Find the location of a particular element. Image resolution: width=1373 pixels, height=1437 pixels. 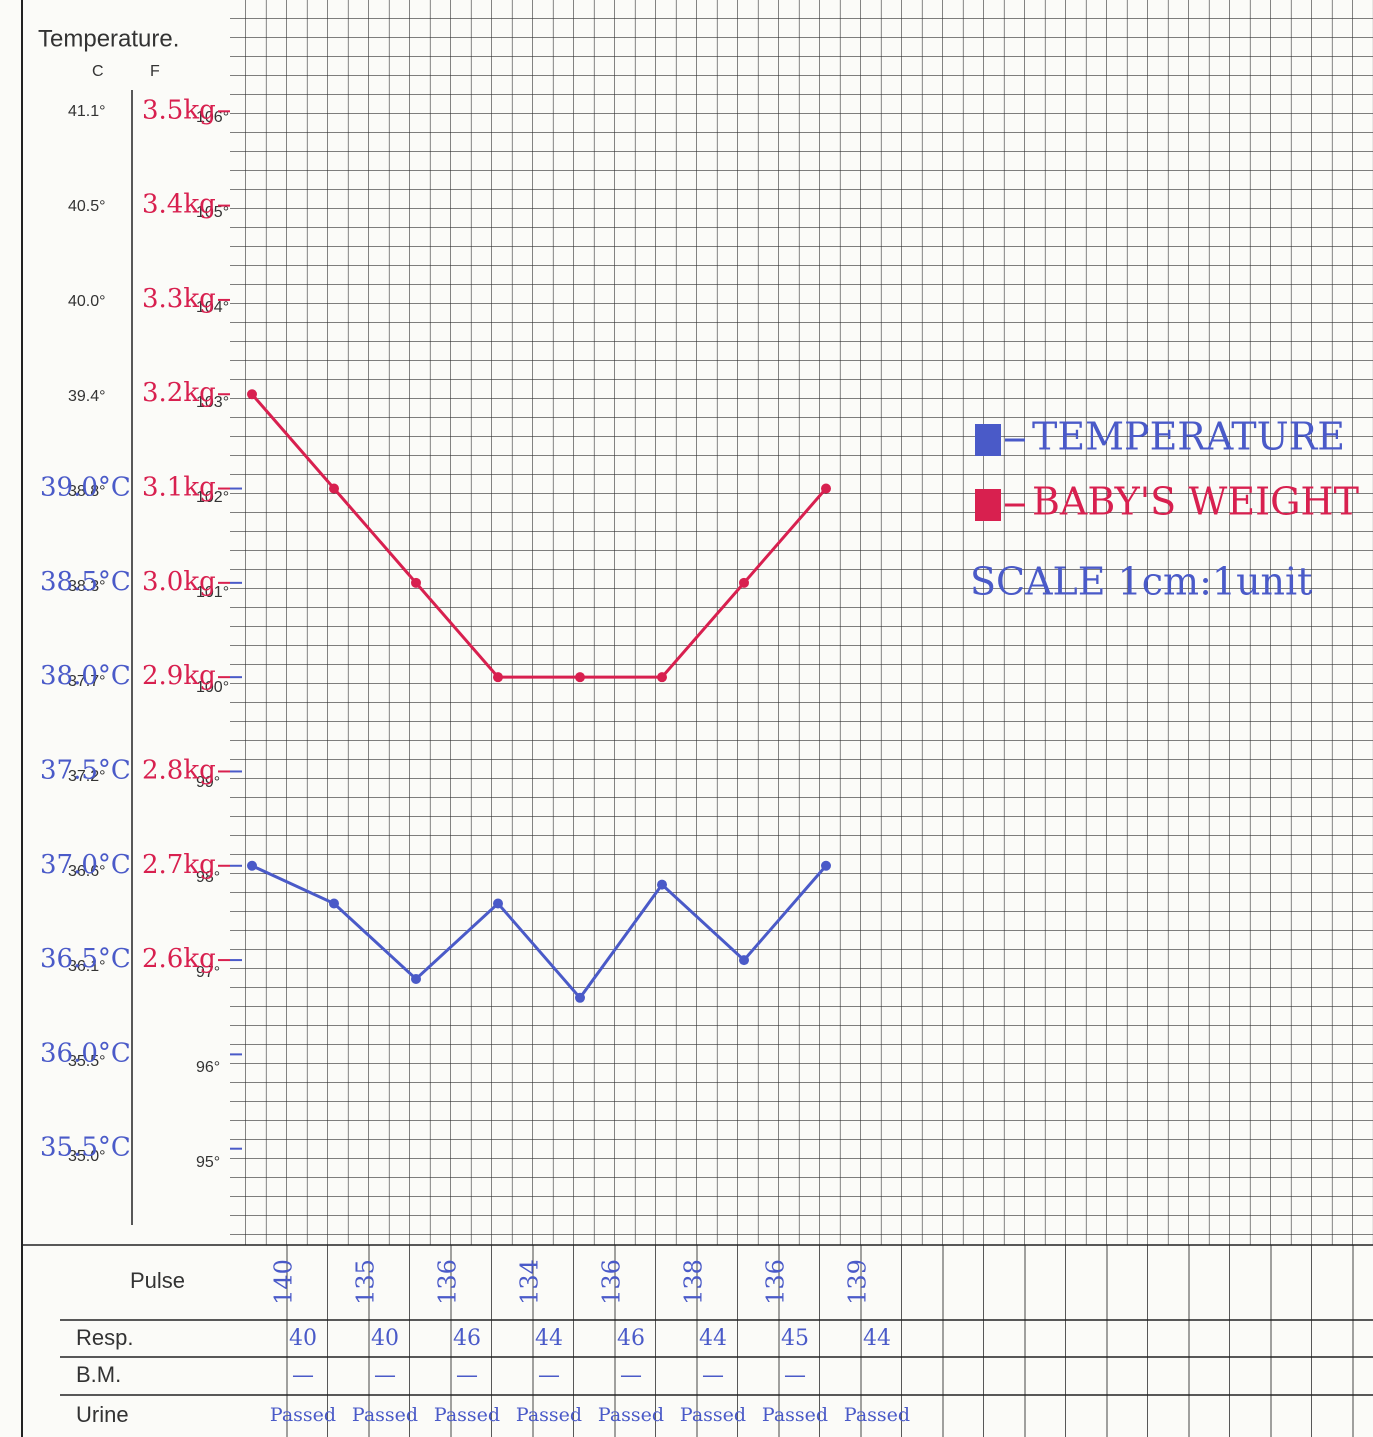

table-cell: 138 is located at coordinates (694, 1282).